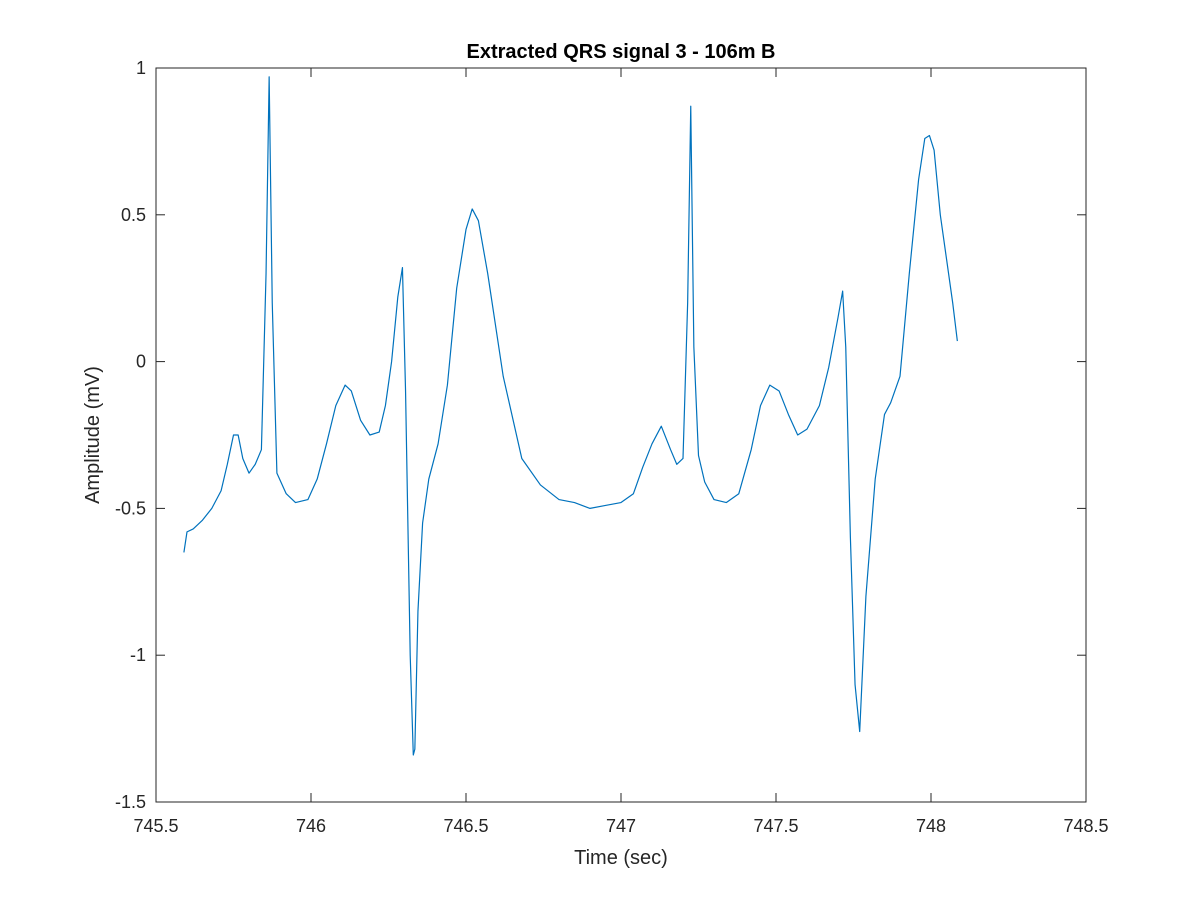 The width and height of the screenshot is (1200, 900). Describe the element at coordinates (138, 655) in the screenshot. I see `y-tick-label: -1` at that location.